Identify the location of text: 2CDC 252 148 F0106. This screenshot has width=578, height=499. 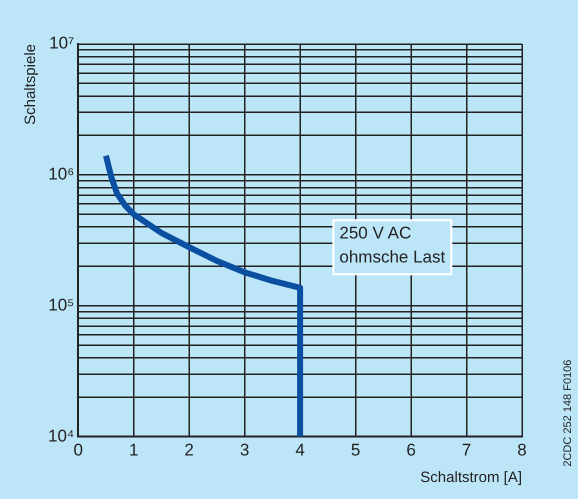
(568, 413).